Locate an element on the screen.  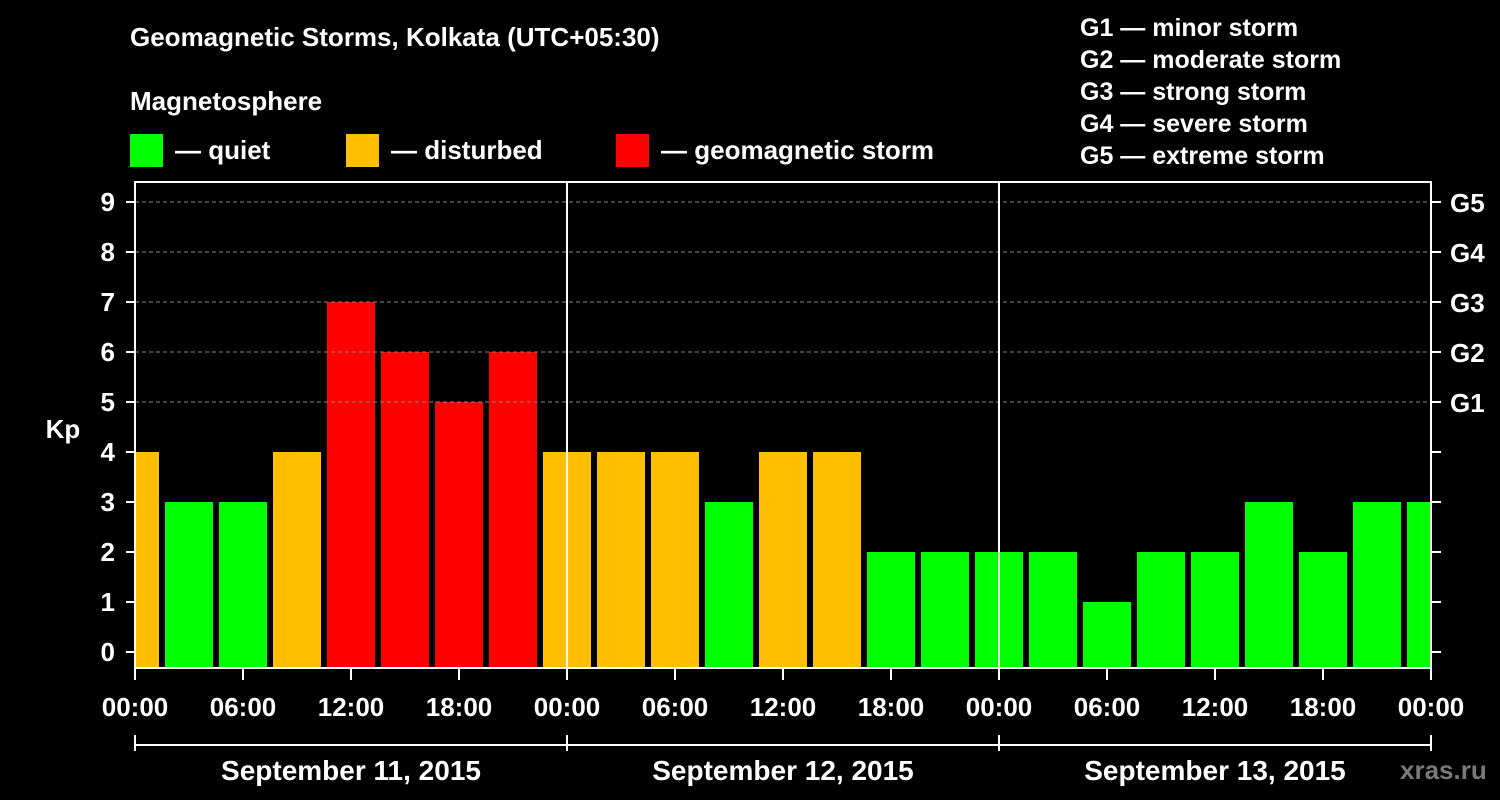
legend-disturbed: — disturbed is located at coordinates (444, 150).